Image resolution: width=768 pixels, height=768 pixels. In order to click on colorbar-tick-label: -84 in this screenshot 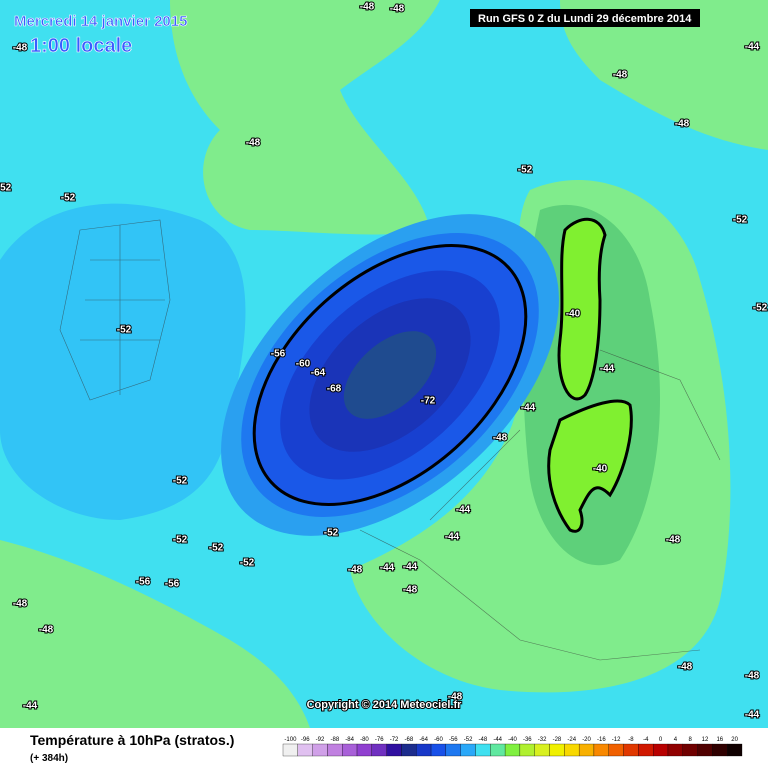, I will do `click(349, 740)`.